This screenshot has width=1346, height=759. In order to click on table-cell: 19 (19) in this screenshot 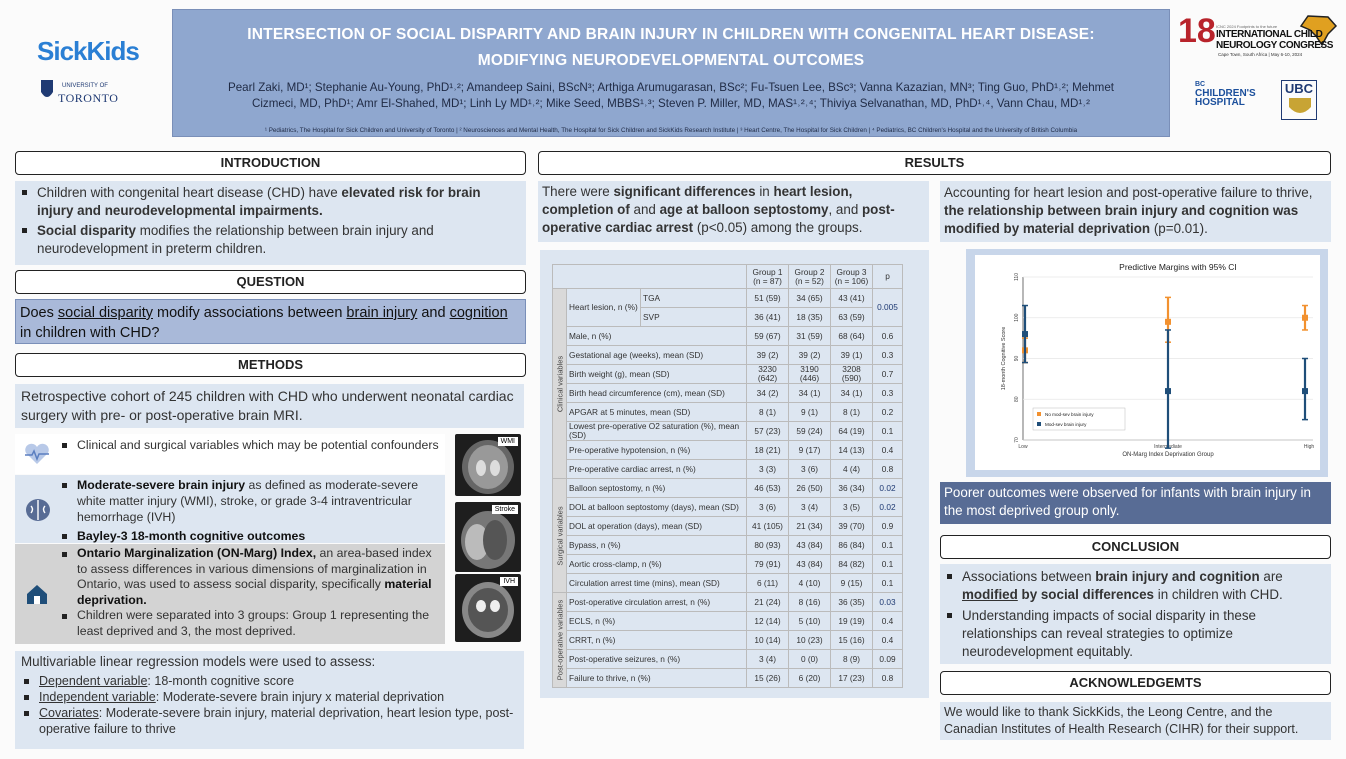, I will do `click(851, 621)`.